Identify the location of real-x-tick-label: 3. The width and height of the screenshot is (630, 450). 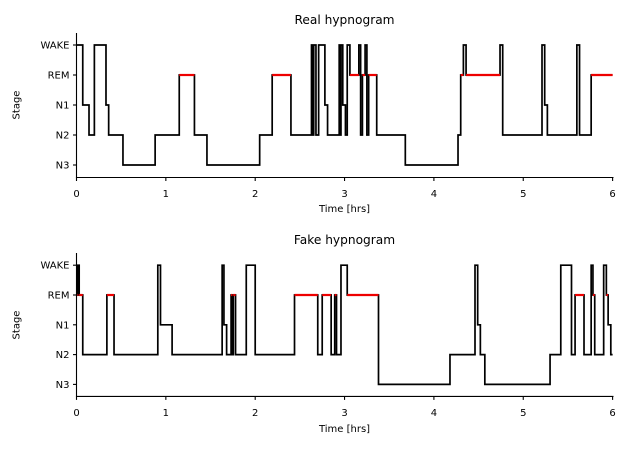
(344, 194).